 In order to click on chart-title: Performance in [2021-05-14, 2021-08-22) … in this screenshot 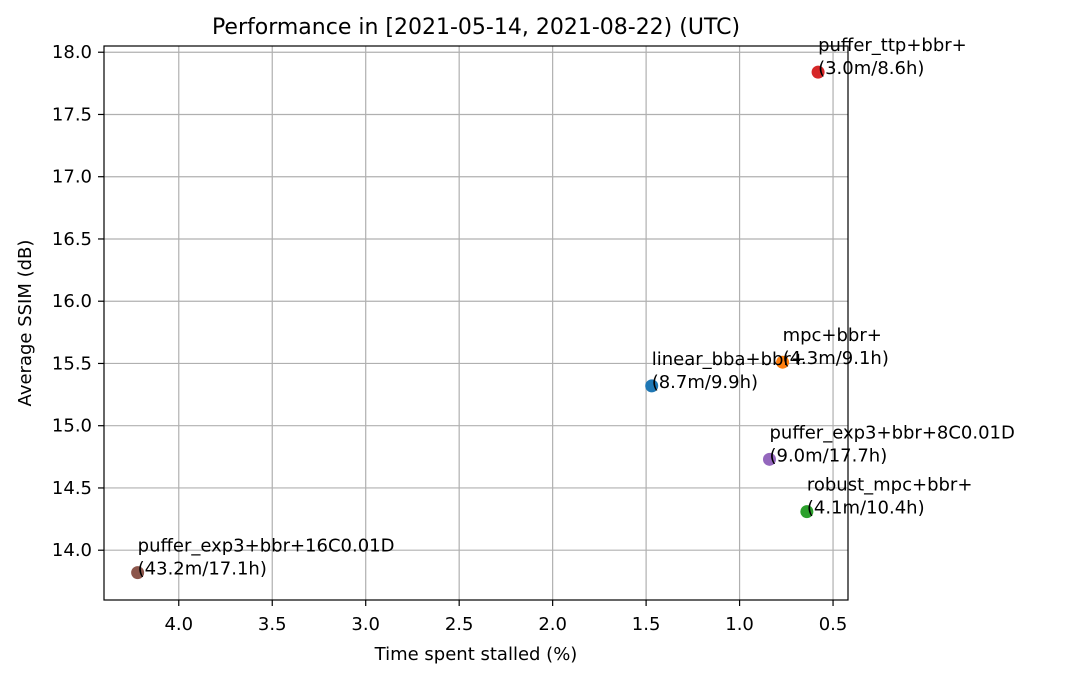, I will do `click(476, 27)`.